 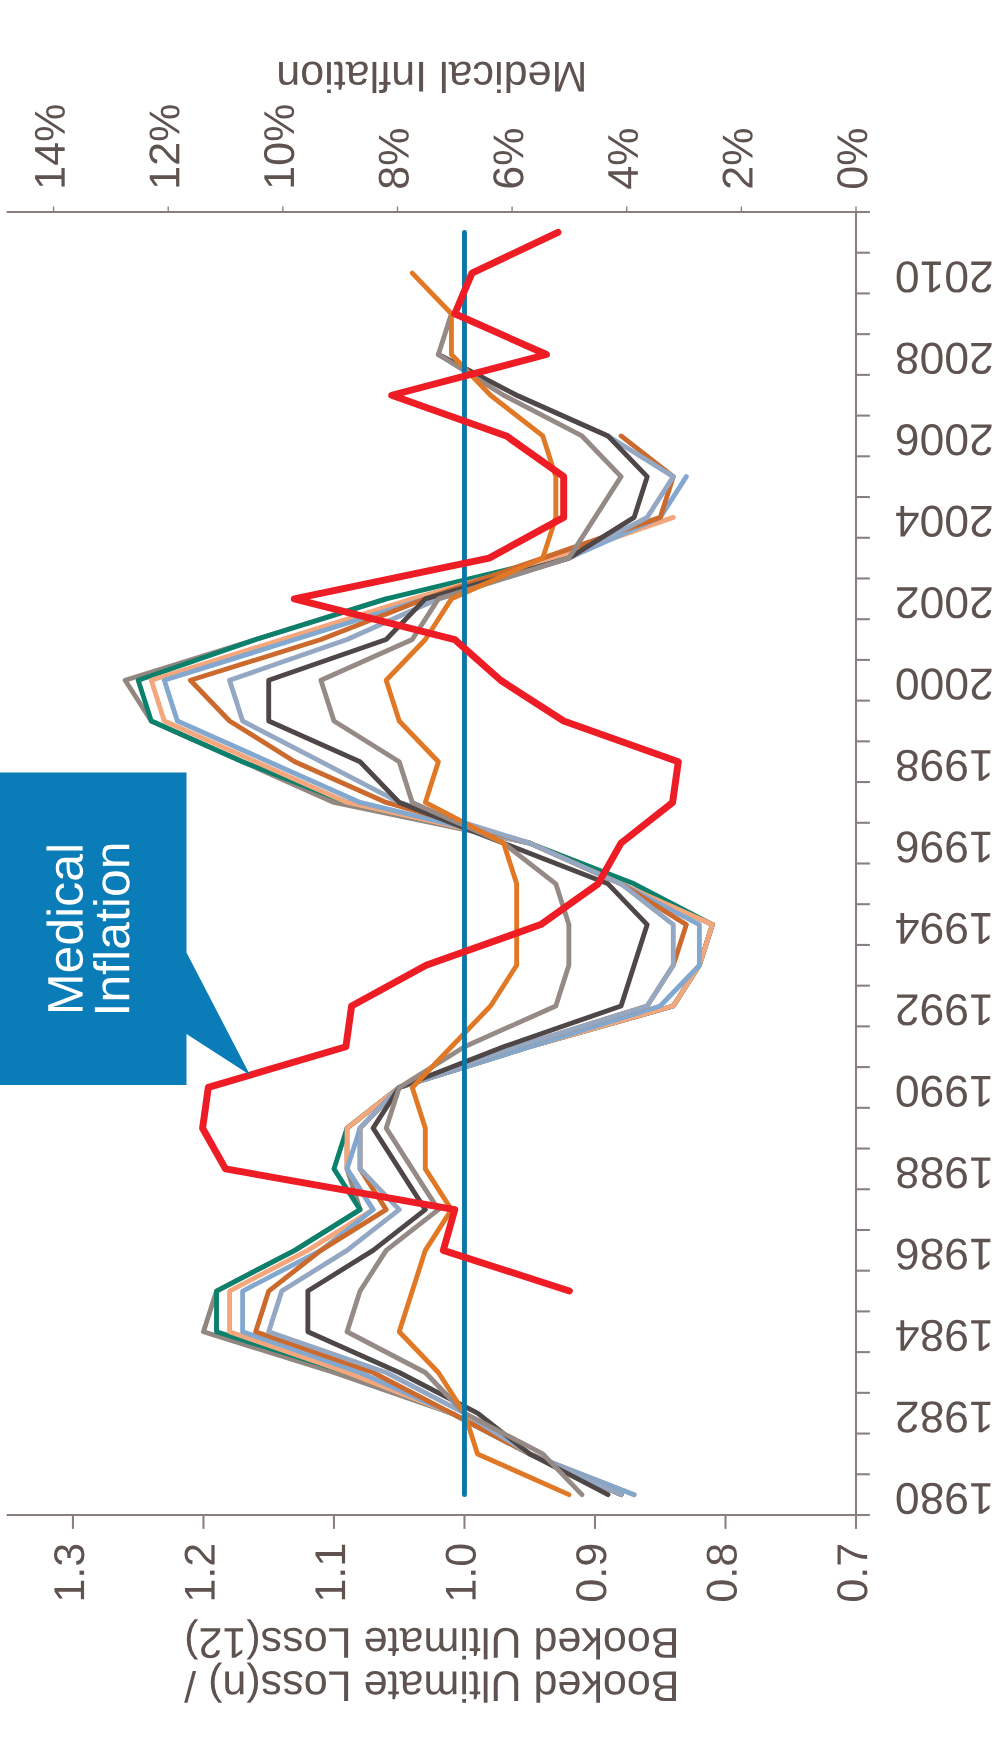 I want to click on y-tick-label: 2000, so click(x=944, y=684).